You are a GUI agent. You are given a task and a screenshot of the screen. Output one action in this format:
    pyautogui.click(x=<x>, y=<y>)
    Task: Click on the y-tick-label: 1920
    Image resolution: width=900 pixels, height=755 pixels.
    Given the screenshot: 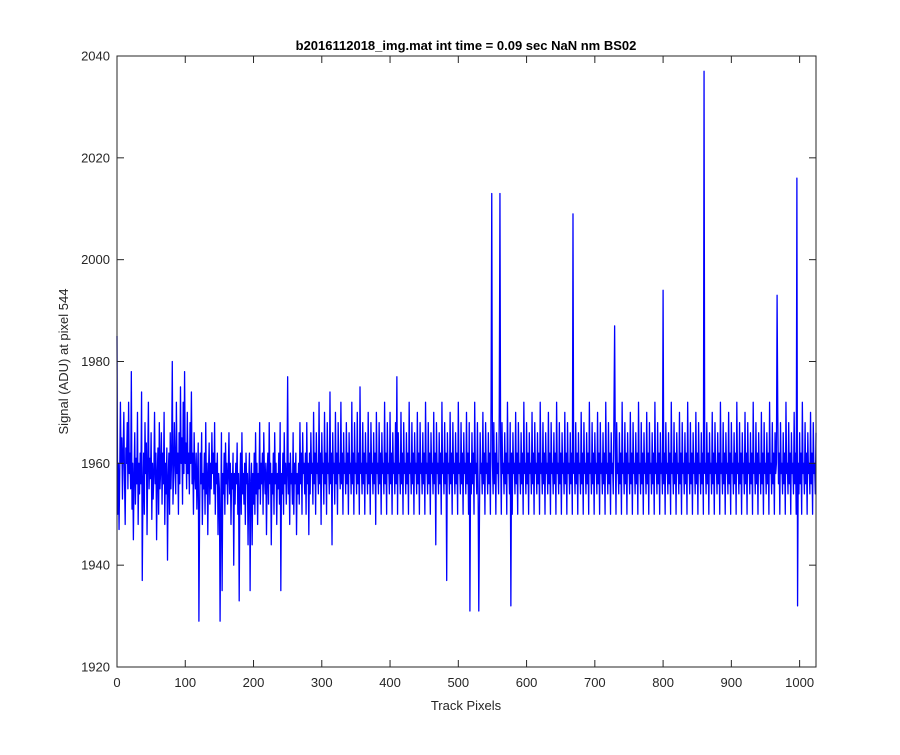 What is the action you would take?
    pyautogui.click(x=95, y=667)
    